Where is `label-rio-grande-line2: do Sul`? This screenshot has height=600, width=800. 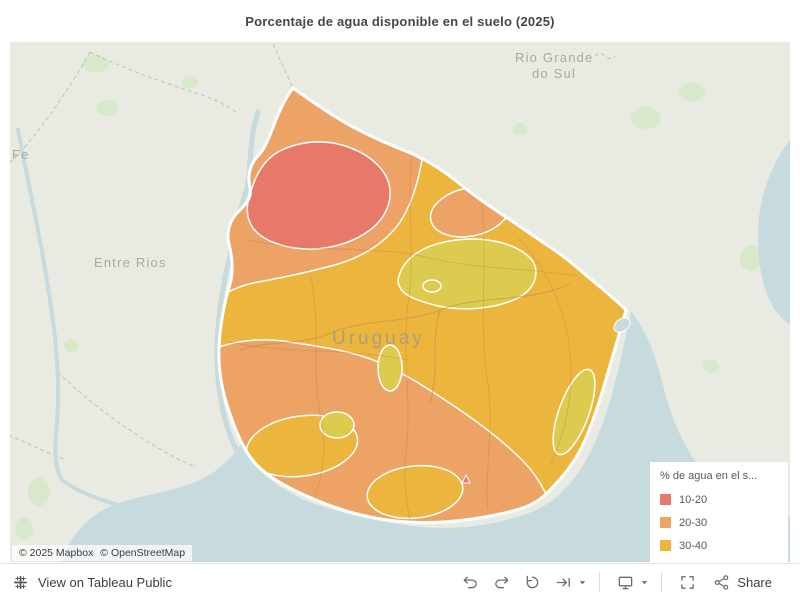
label-rio-grande-line2: do Sul is located at coordinates (554, 73).